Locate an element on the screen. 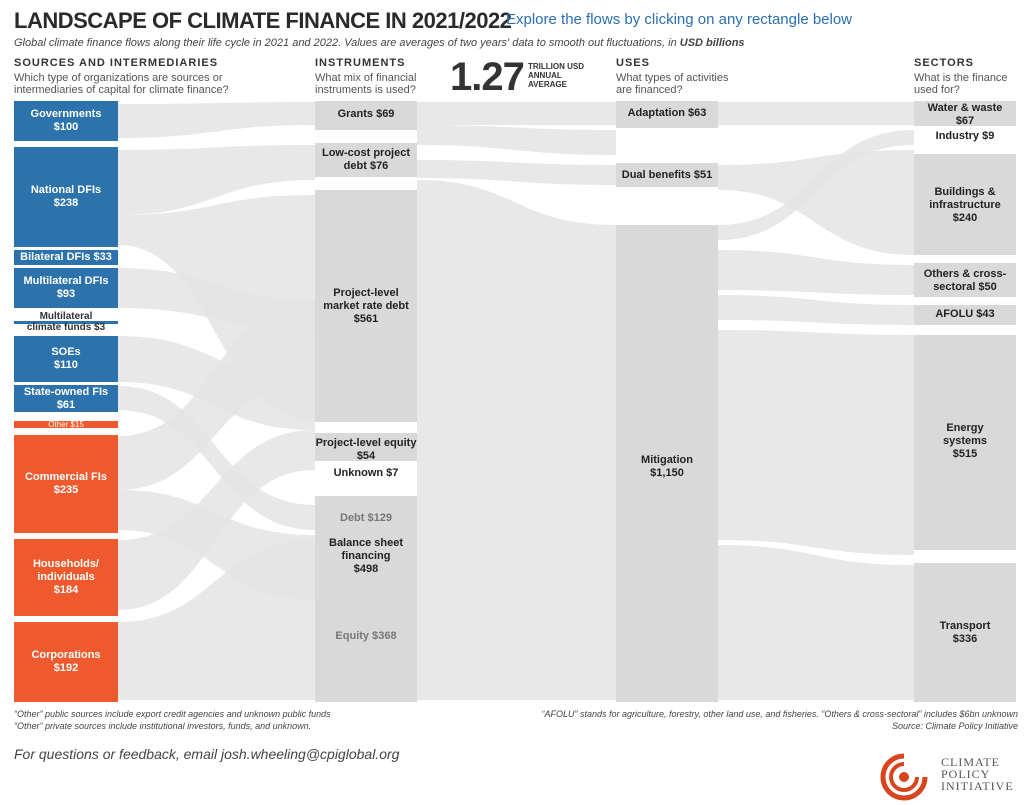 Image resolution: width=1036 pixels, height=805 pixels. node-label: market rate debt is located at coordinates (366, 306).